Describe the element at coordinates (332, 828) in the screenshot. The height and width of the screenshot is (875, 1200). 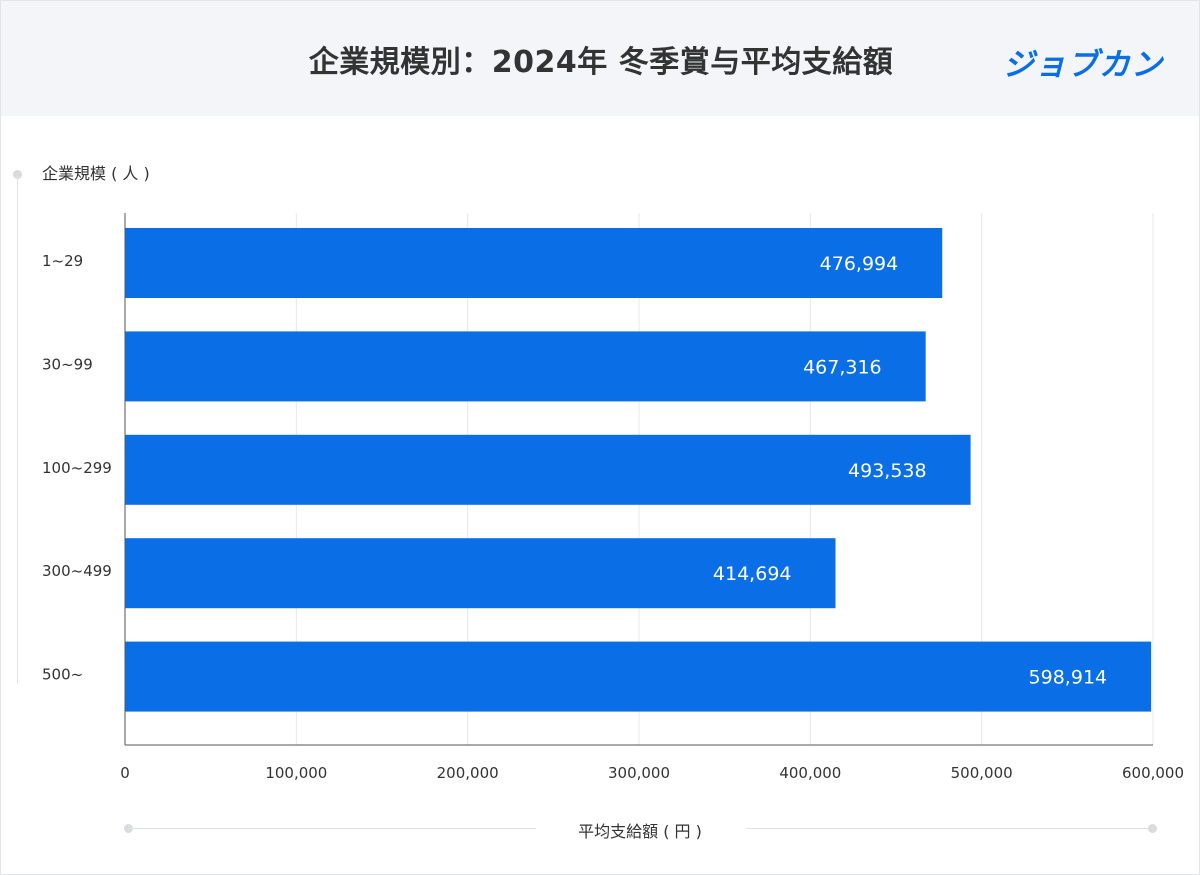
I see `x-axis-title-line-left` at that location.